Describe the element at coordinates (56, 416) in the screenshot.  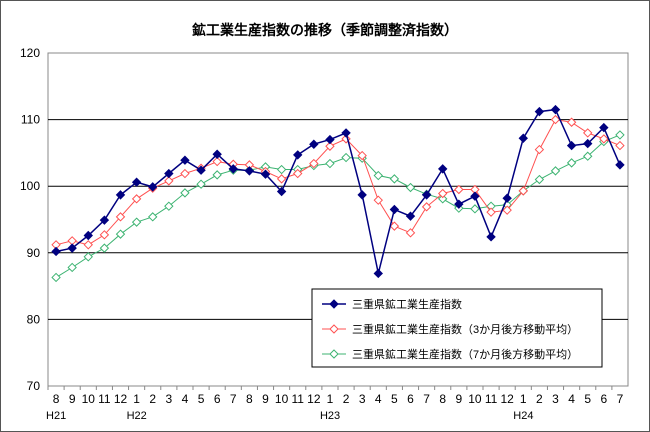
I see `era-label: H21` at that location.